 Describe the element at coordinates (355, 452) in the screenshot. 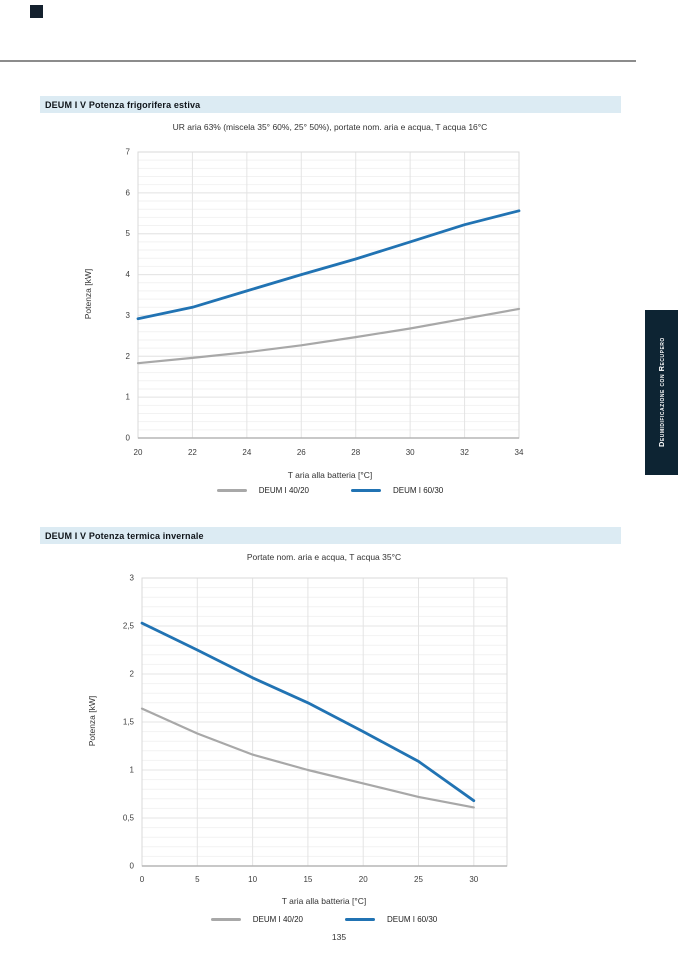

I see `x-tick-label: 28` at that location.